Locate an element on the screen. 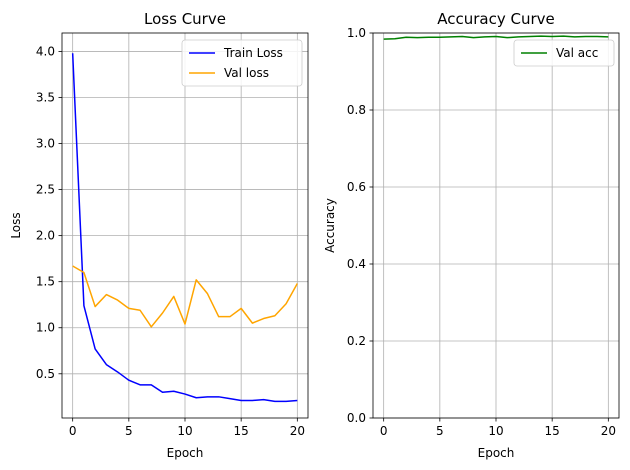  y-tick-label: 0.4 is located at coordinates (356, 264).